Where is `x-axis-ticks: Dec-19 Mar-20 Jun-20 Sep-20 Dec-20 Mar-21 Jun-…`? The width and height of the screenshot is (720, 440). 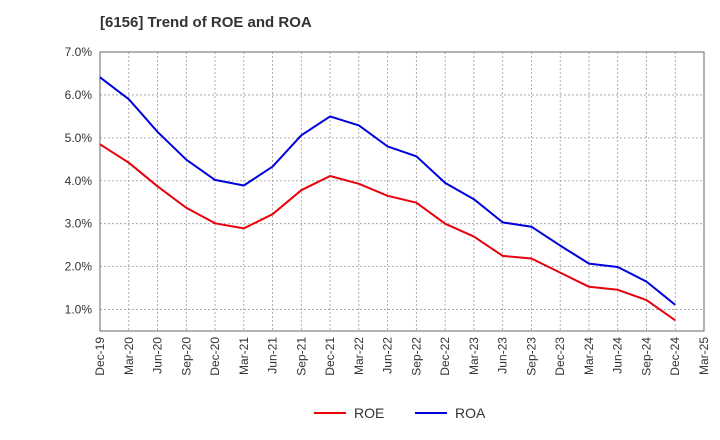 x-axis-ticks: Dec-19 Mar-20 Jun-20 Sep-20 Dec-20 Mar-21 Jun-… is located at coordinates (402, 356).